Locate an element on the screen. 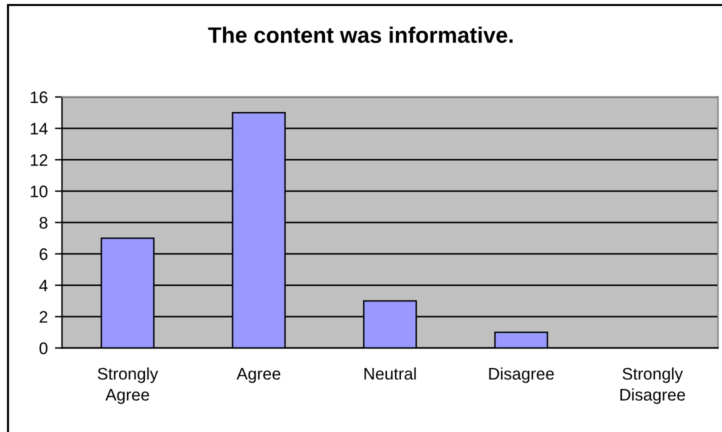 The width and height of the screenshot is (722, 432). chart-title: The content was informative. is located at coordinates (360, 34).